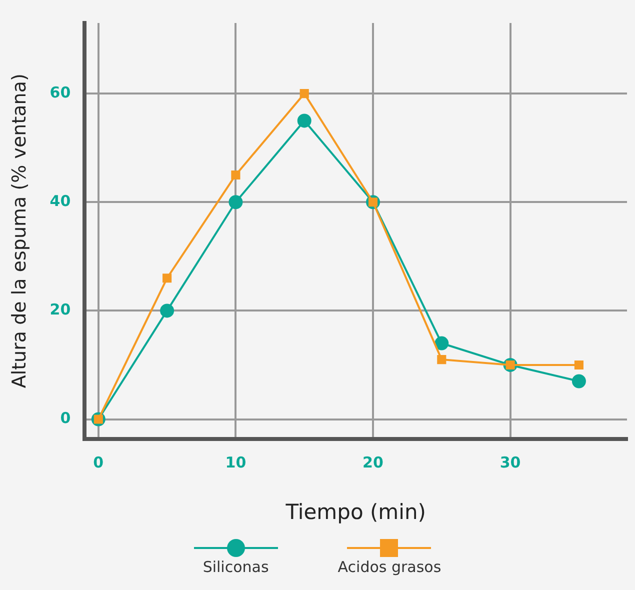 The image size is (635, 590). Describe the element at coordinates (60, 309) in the screenshot. I see `y-tick-label: 20` at that location.